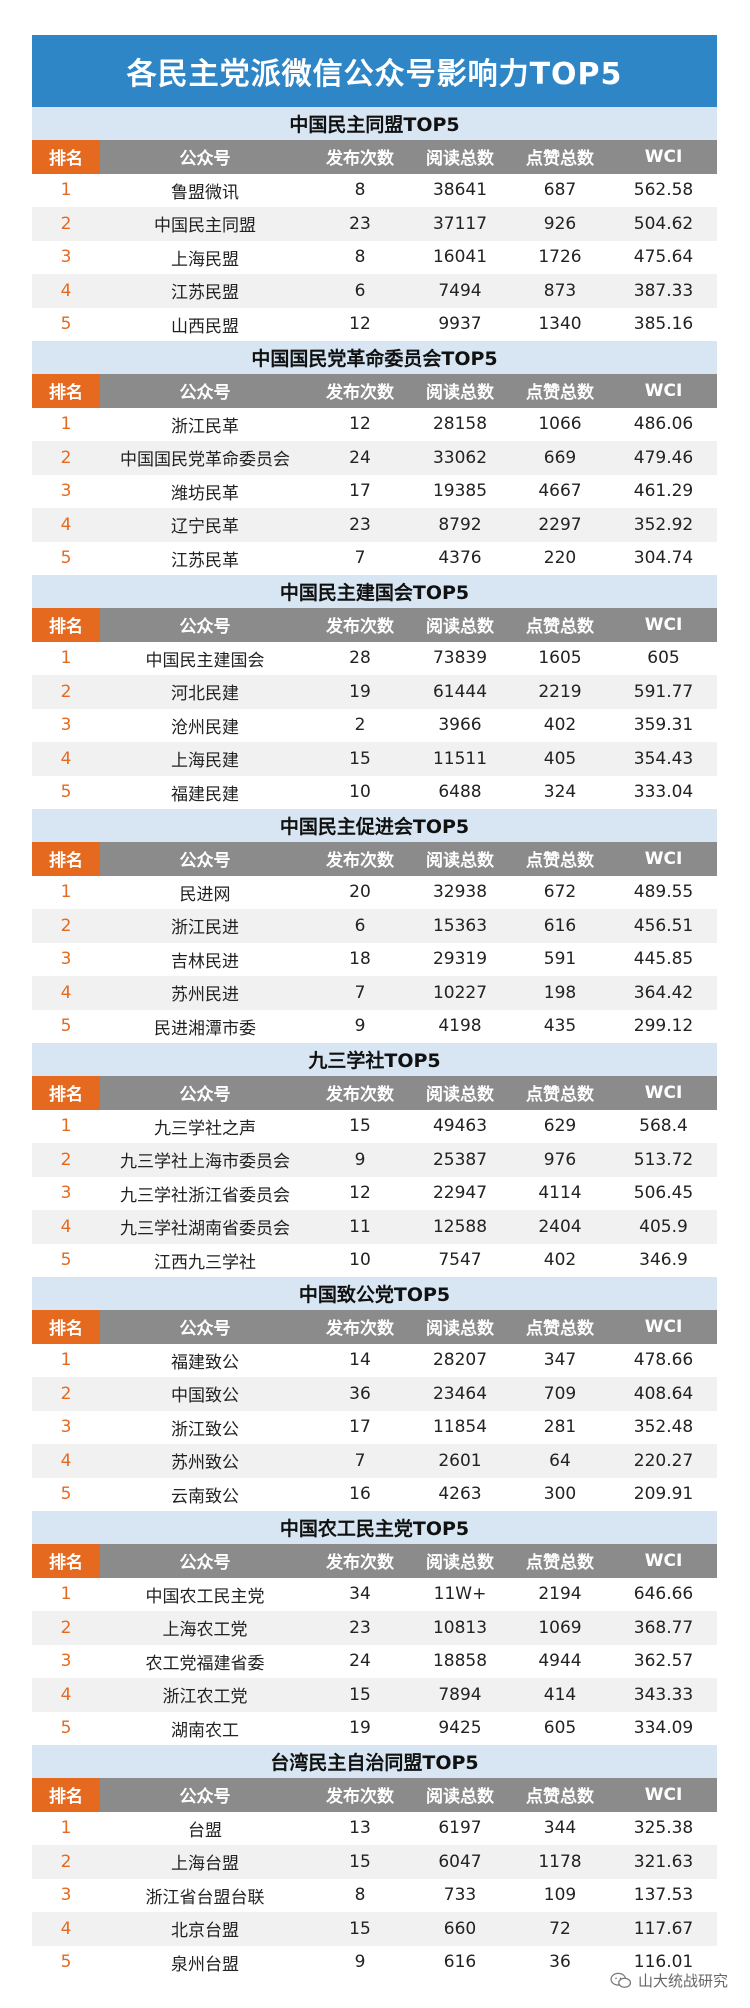 The height and width of the screenshot is (2008, 750). I want to click on cell-reads: 32938, so click(460, 892).